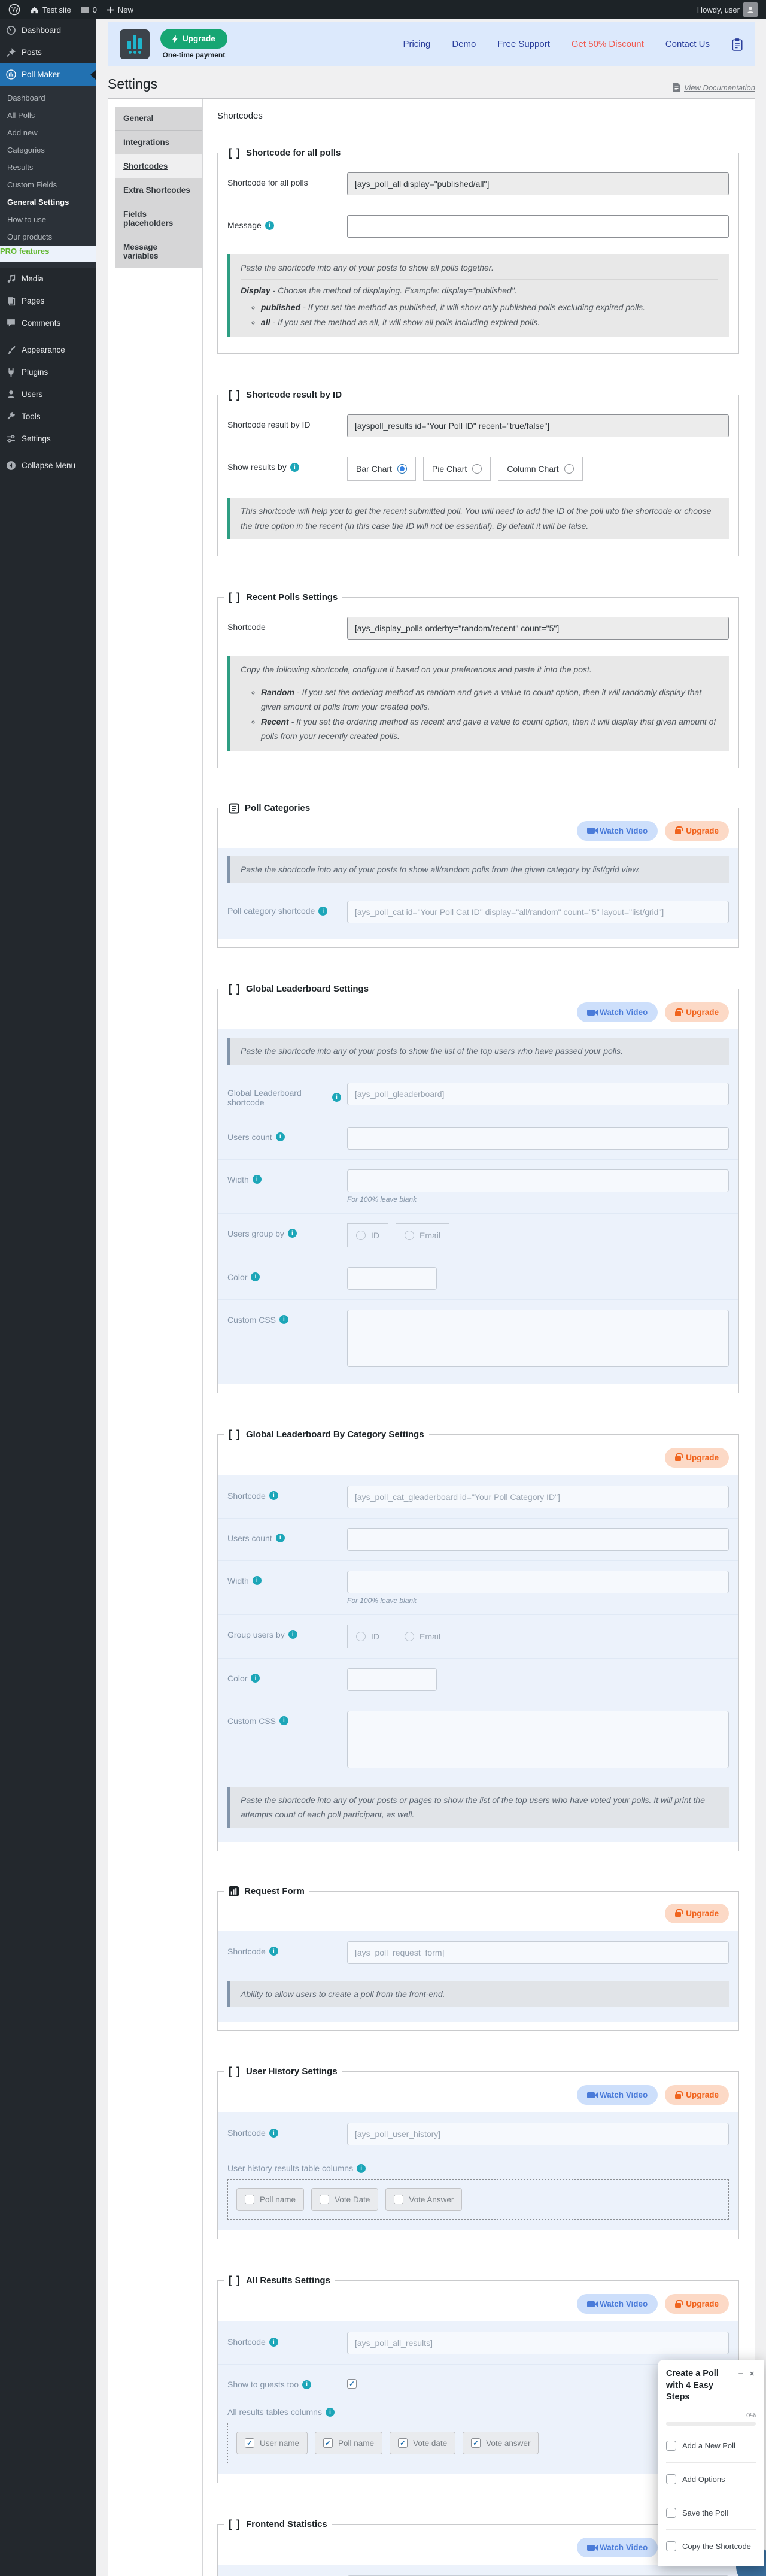  What do you see at coordinates (423, 2443) in the screenshot?
I see `column-vote-date: Vote date` at bounding box center [423, 2443].